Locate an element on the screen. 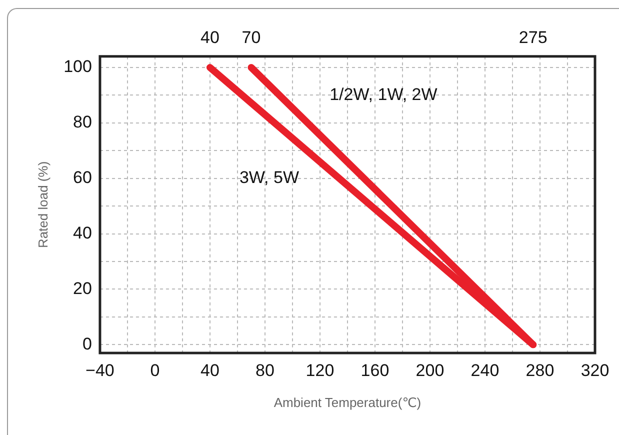 The height and width of the screenshot is (435, 619). series-label: 1/2W, 1W, 2W is located at coordinates (384, 94).